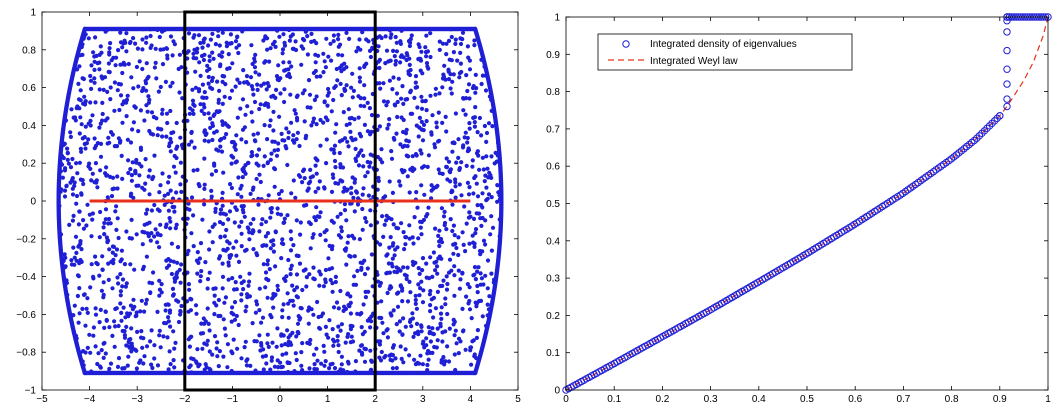 The width and height of the screenshot is (1056, 403). What do you see at coordinates (1048, 398) in the screenshot?
I see `right-x-tick-label: 1` at bounding box center [1048, 398].